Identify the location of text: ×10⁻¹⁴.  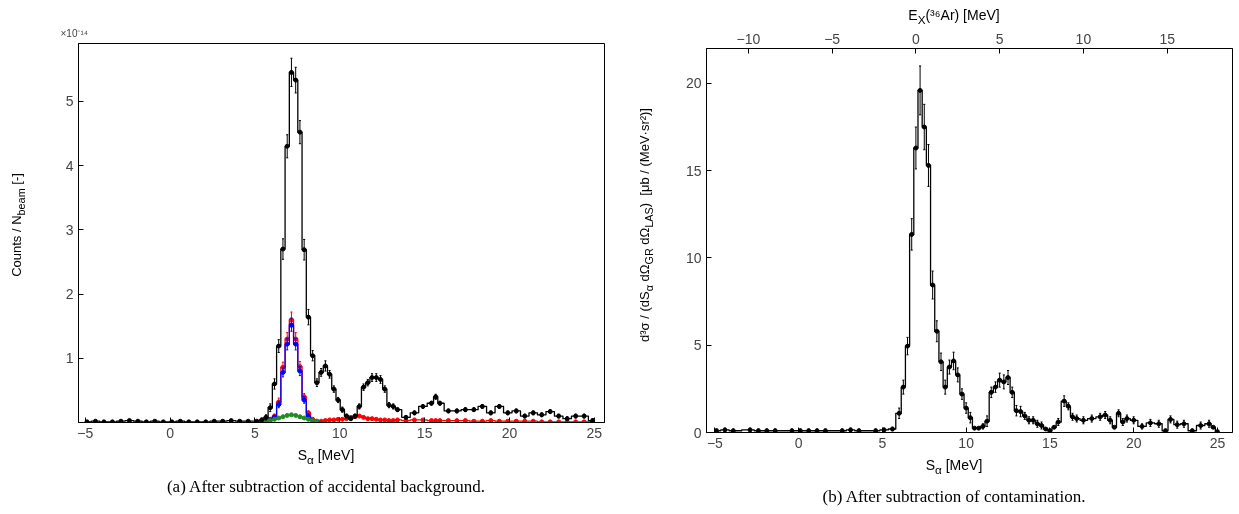
(74, 33).